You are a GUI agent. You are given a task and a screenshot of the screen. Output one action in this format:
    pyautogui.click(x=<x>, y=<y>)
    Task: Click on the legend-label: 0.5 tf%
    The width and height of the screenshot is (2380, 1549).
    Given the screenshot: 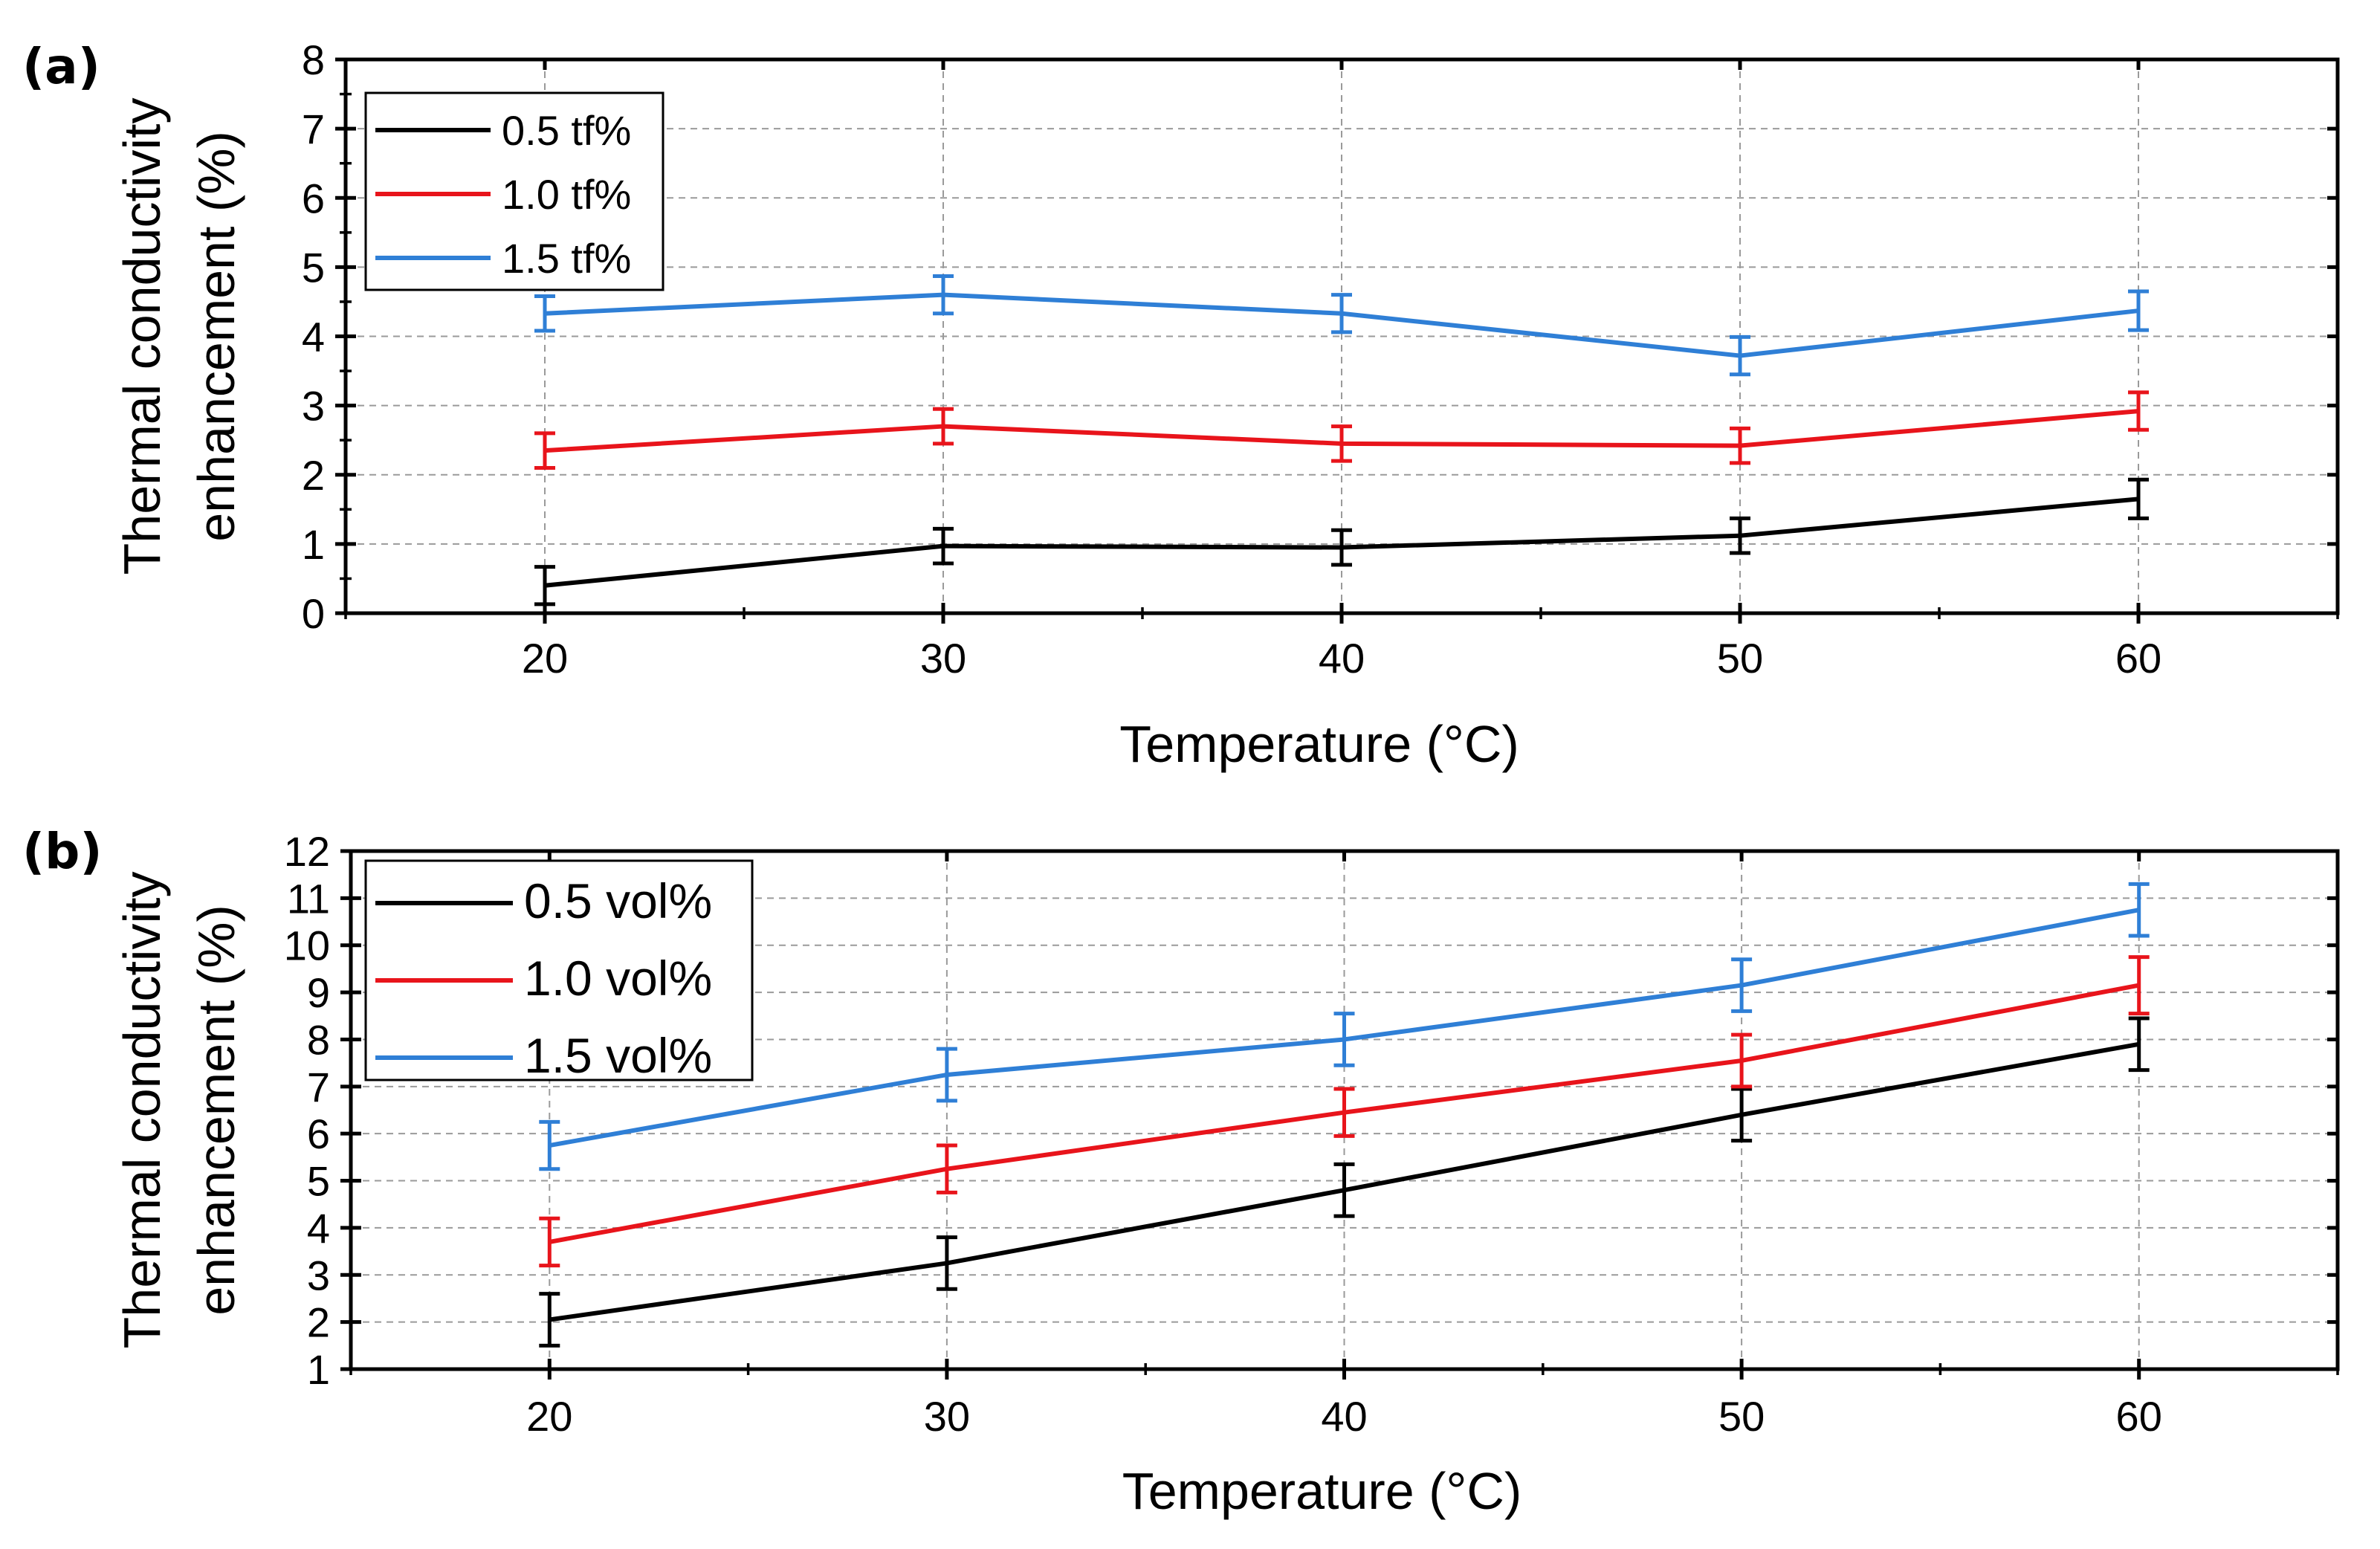 What is the action you would take?
    pyautogui.click(x=566, y=131)
    